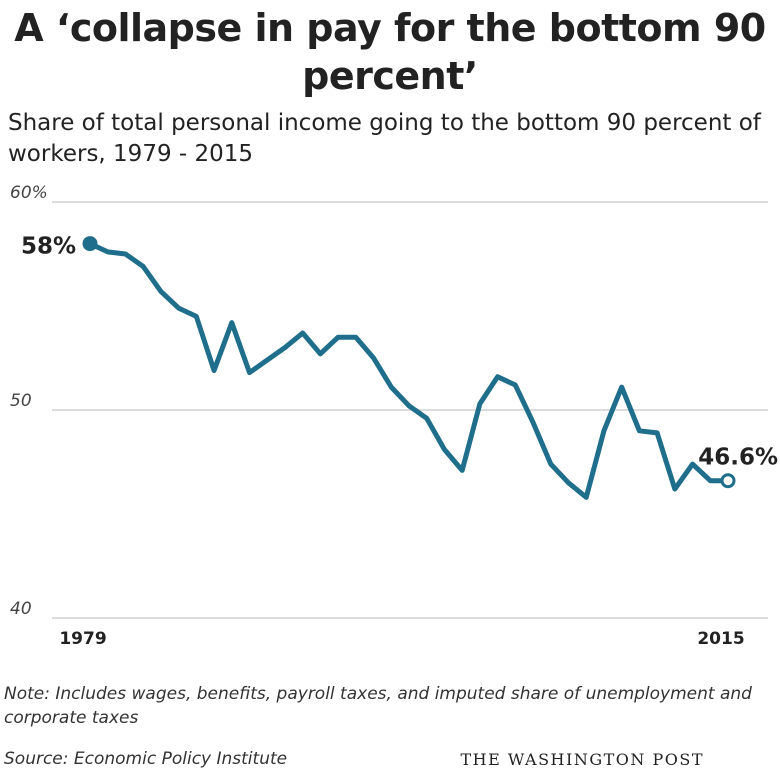 The width and height of the screenshot is (780, 772). Describe the element at coordinates (738, 458) in the screenshot. I see `end-value-label: 46.6%` at that location.